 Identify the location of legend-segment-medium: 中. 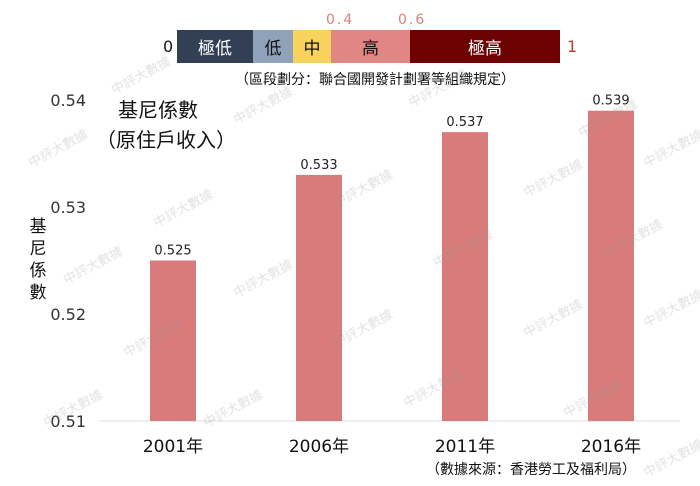
(312, 46).